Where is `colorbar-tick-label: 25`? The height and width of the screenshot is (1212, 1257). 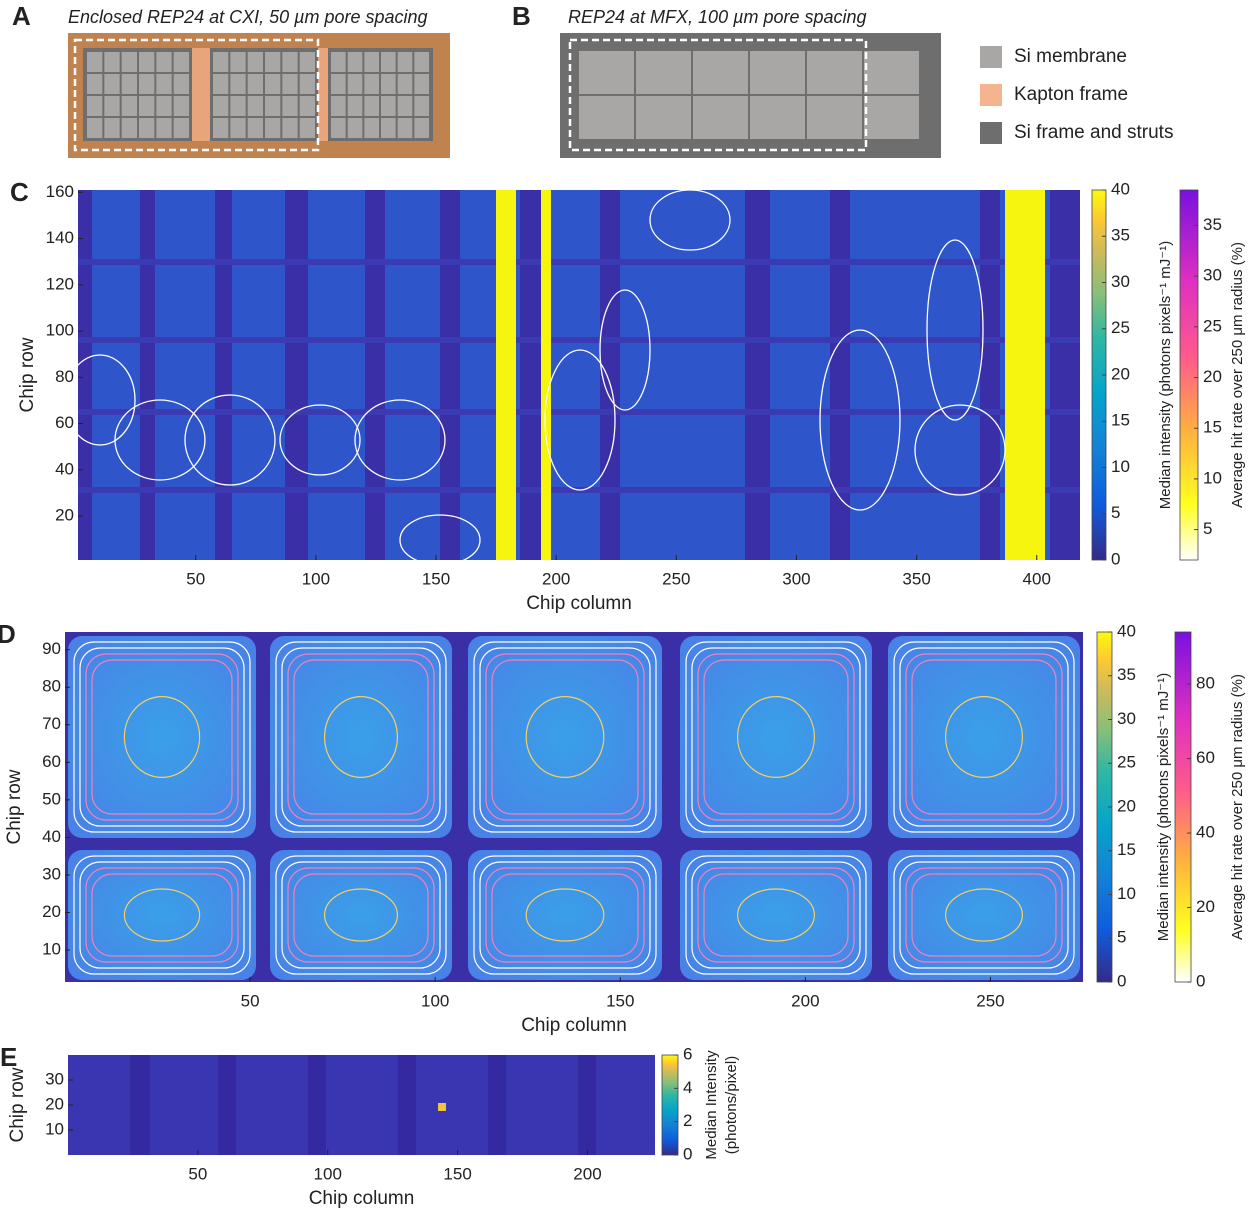
colorbar-tick-label: 25 is located at coordinates (1212, 325).